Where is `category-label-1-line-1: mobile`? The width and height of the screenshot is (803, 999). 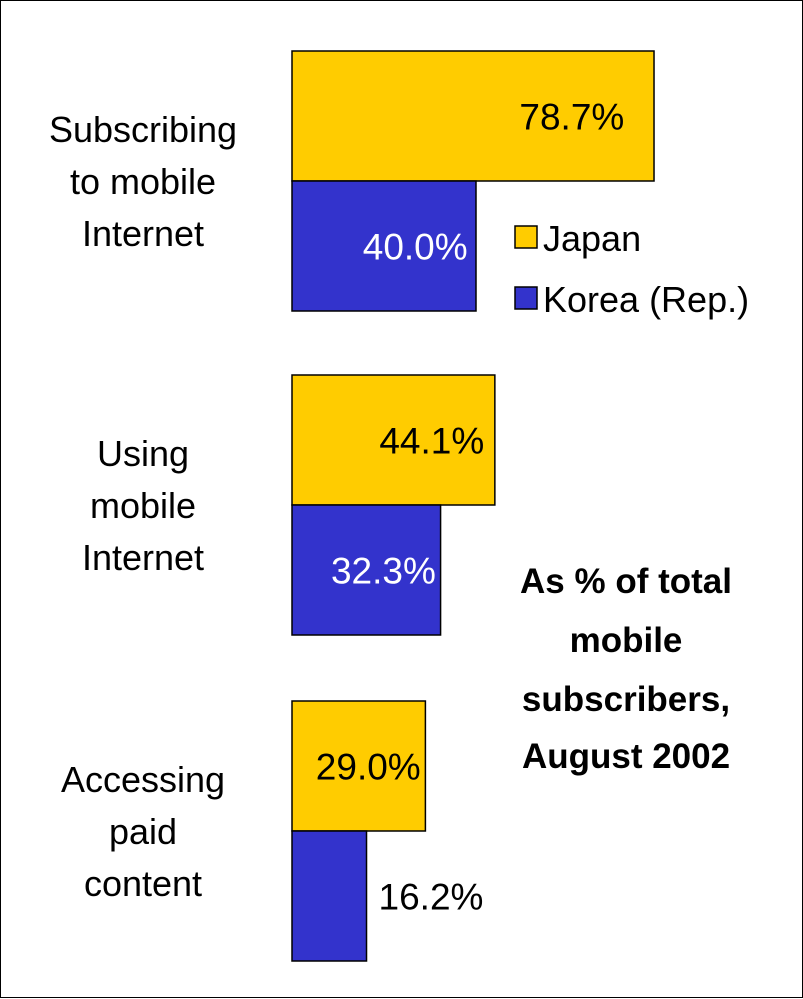
category-label-1-line-1: mobile is located at coordinates (143, 505).